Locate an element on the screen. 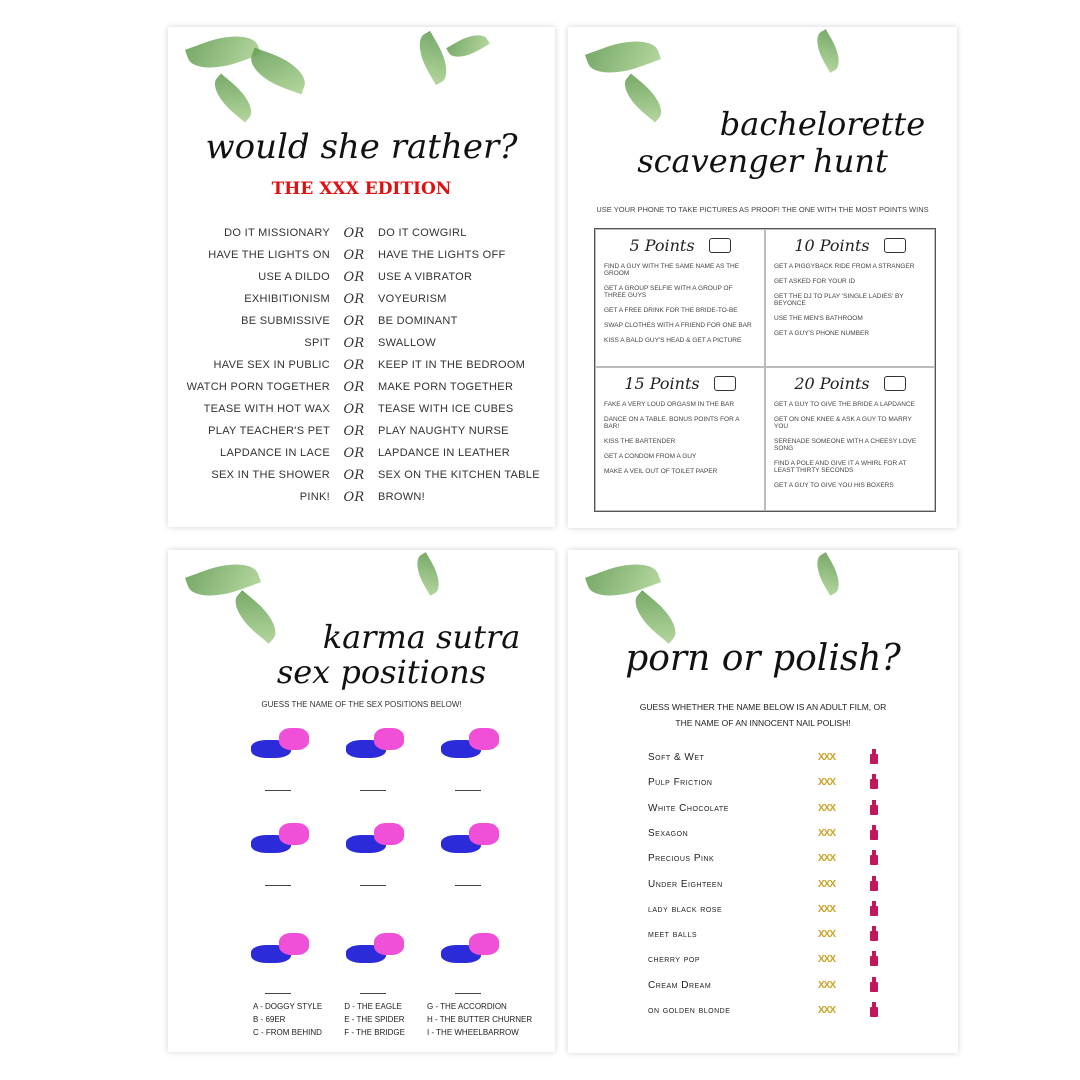 This screenshot has height=1080, width=1080. option-right: TEASE WITH ICE CUBES is located at coordinates (446, 409).